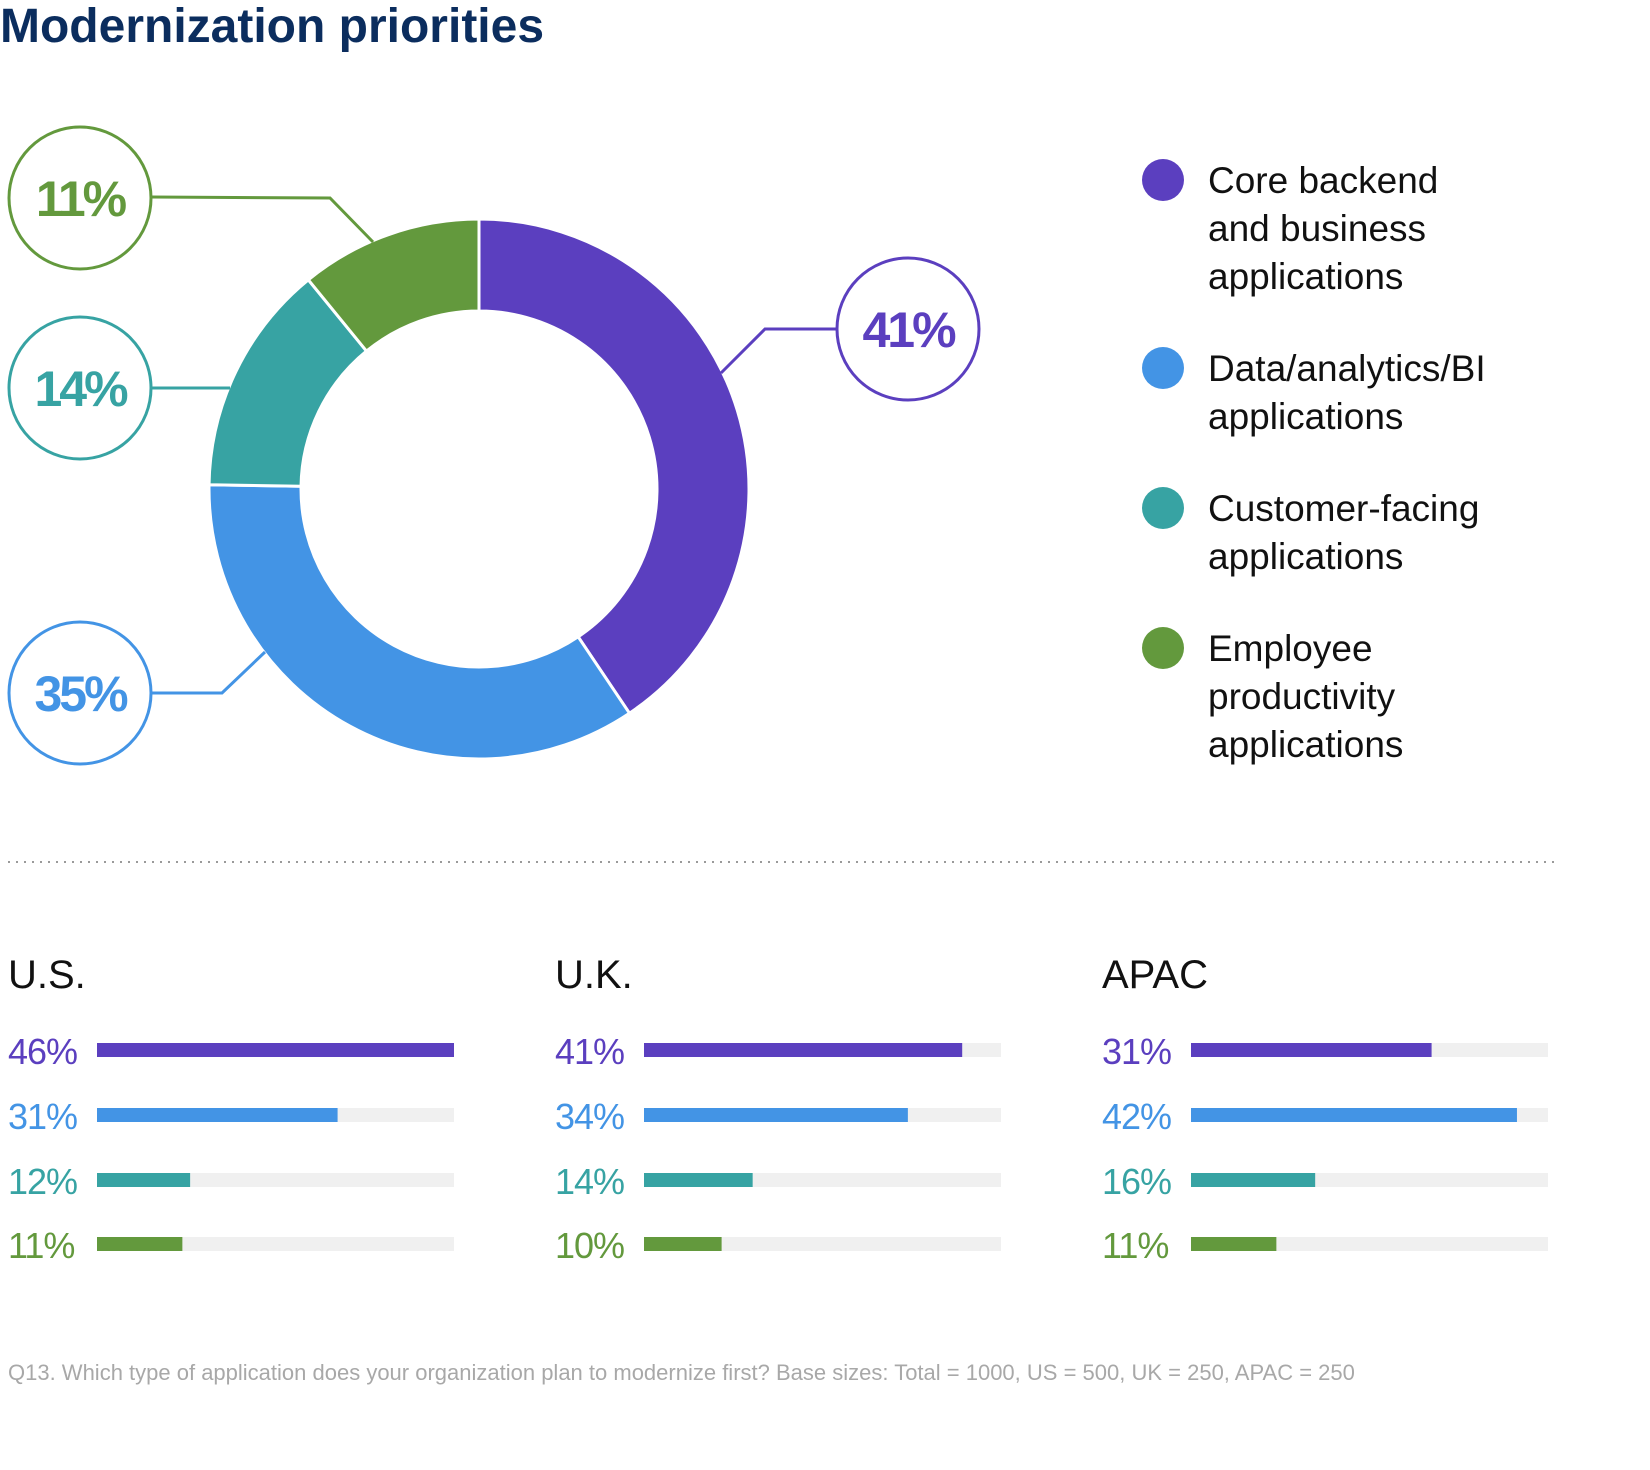  I want to click on callout-value: 14%, so click(81, 389).